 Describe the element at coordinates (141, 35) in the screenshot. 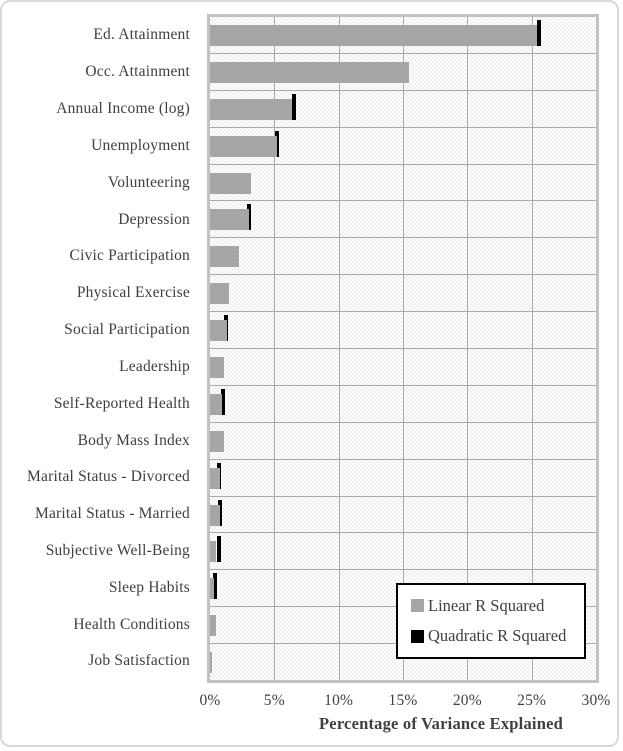

I see `category-label: Ed. Attainment` at that location.